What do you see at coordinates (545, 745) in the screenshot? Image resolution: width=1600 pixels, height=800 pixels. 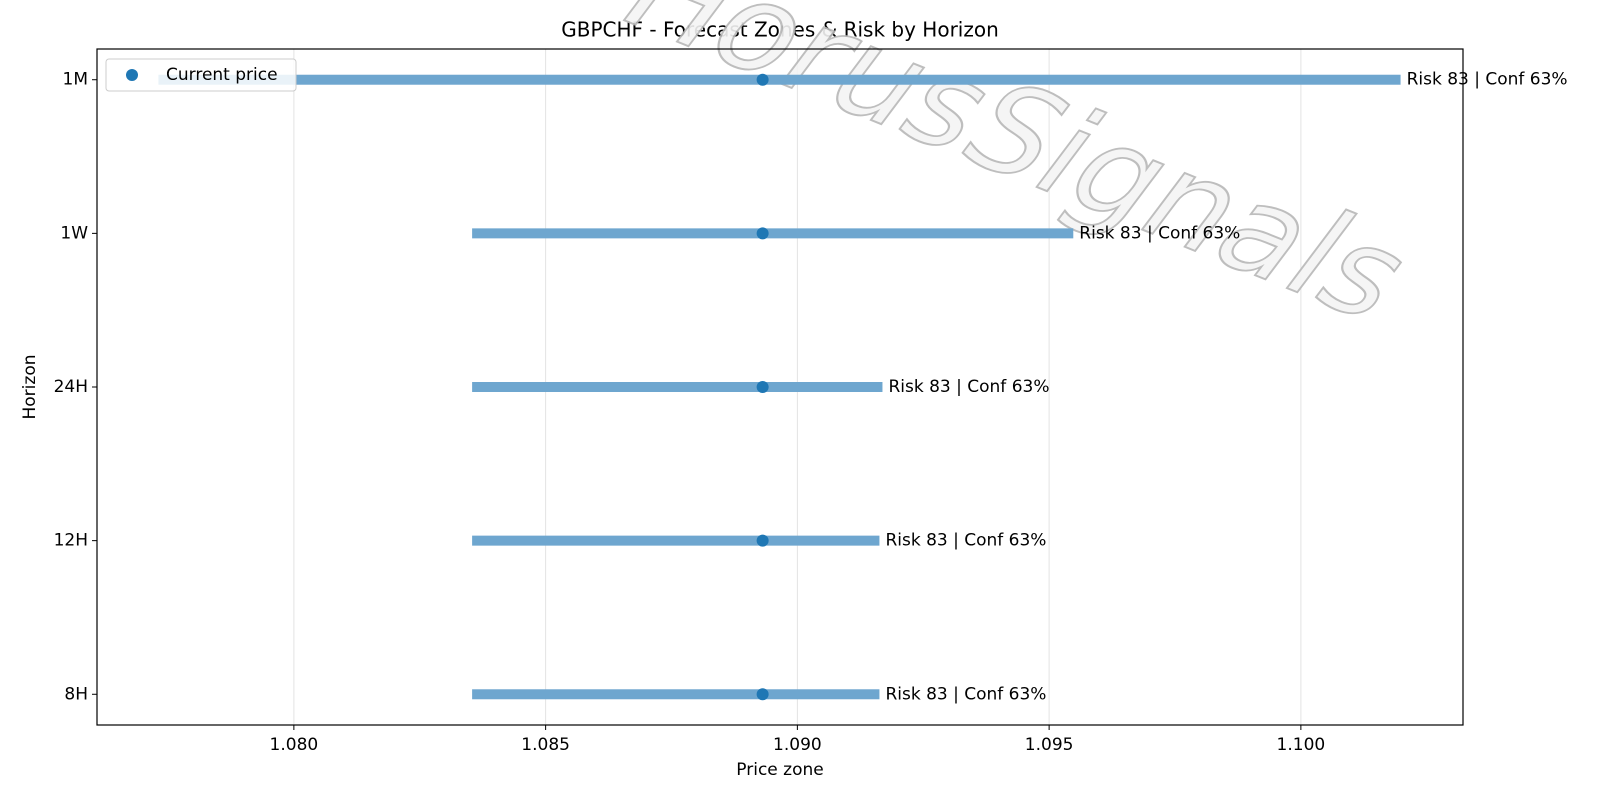 I see `x-tick-label: 1.085` at bounding box center [545, 745].